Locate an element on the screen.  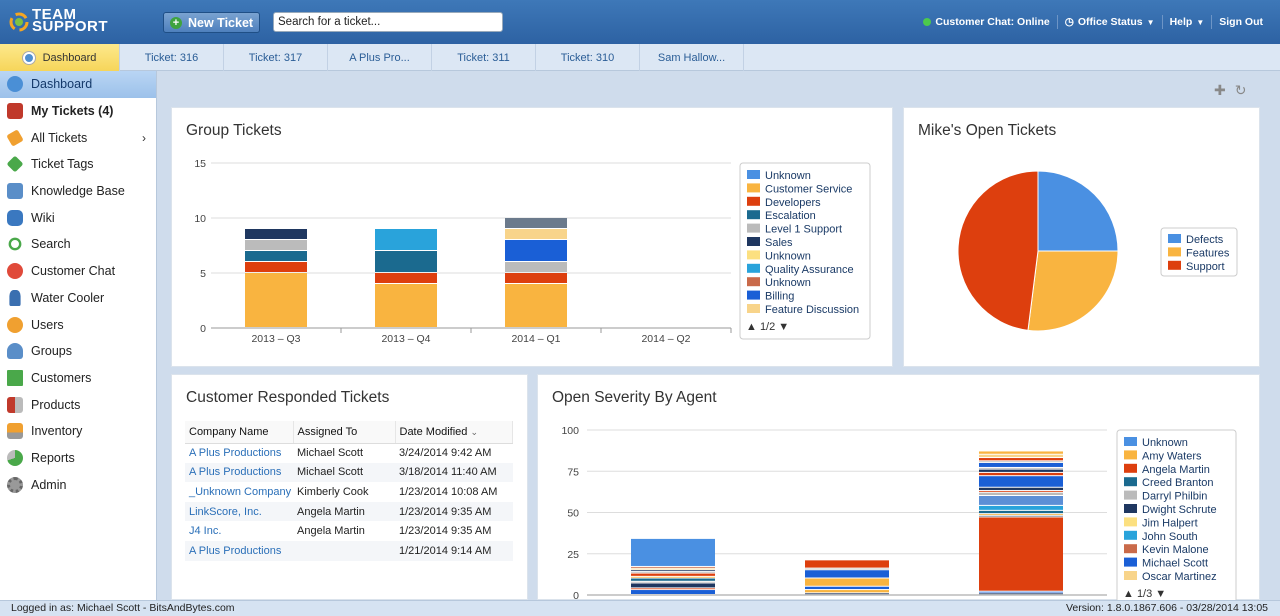
legend-pager: ▲ 1/2 ▼ is located at coordinates (767, 327).